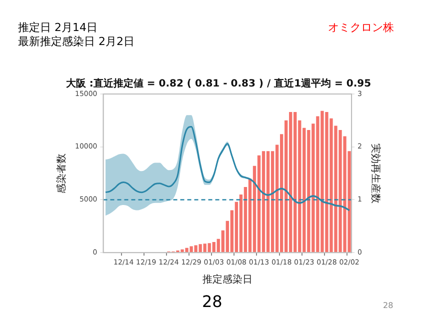  I want to click on text: オミクロン株, so click(361, 27).